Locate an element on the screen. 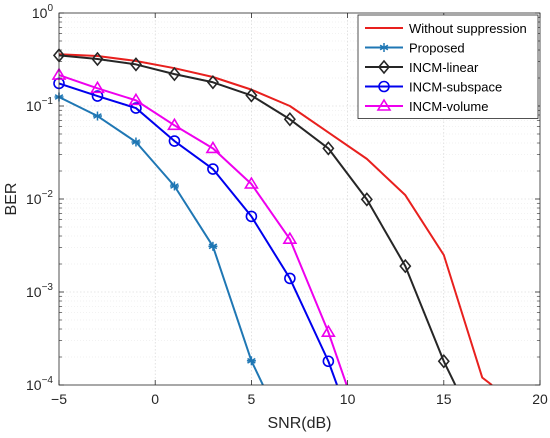 This screenshot has height=438, width=550. y-tick-label: 10⁻¹ is located at coordinates (39, 105).